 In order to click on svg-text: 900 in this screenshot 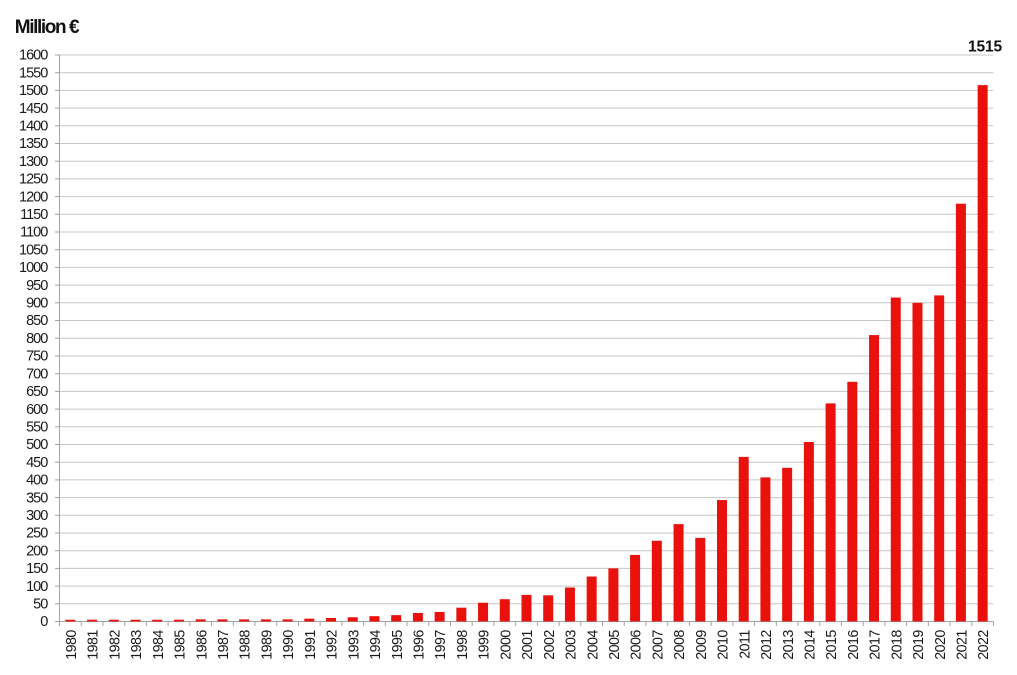, I will do `click(37, 304)`.